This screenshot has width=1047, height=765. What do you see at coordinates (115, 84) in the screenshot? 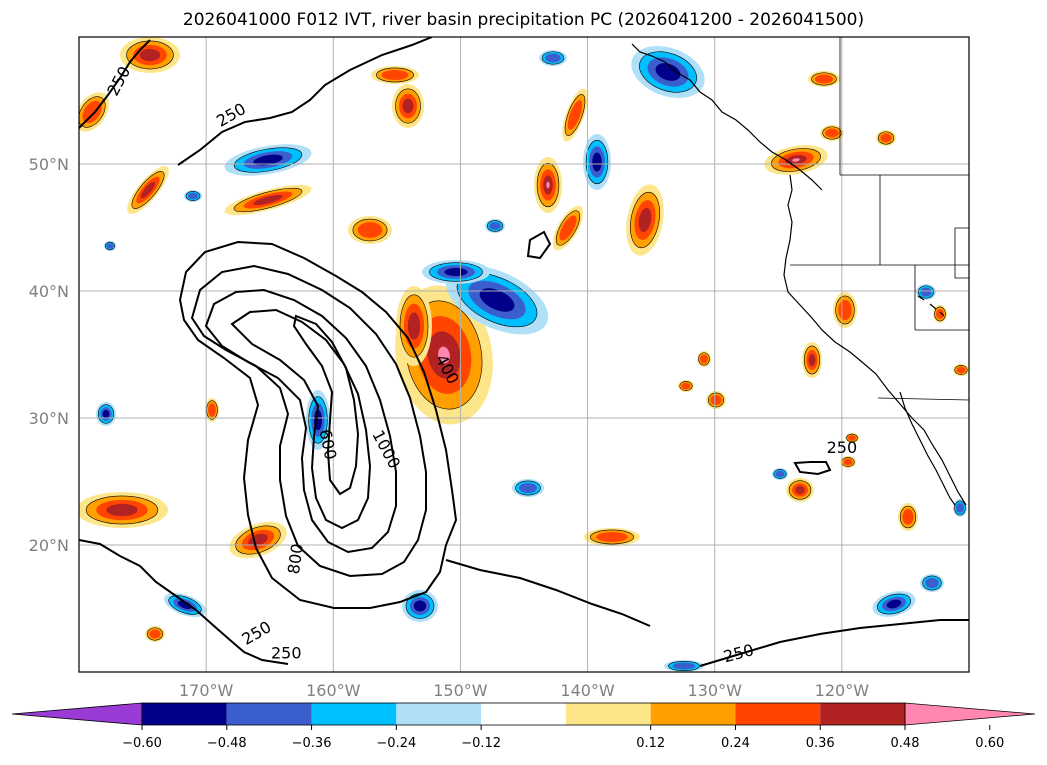
I see `ivt-contour-250-north` at bounding box center [115, 84].